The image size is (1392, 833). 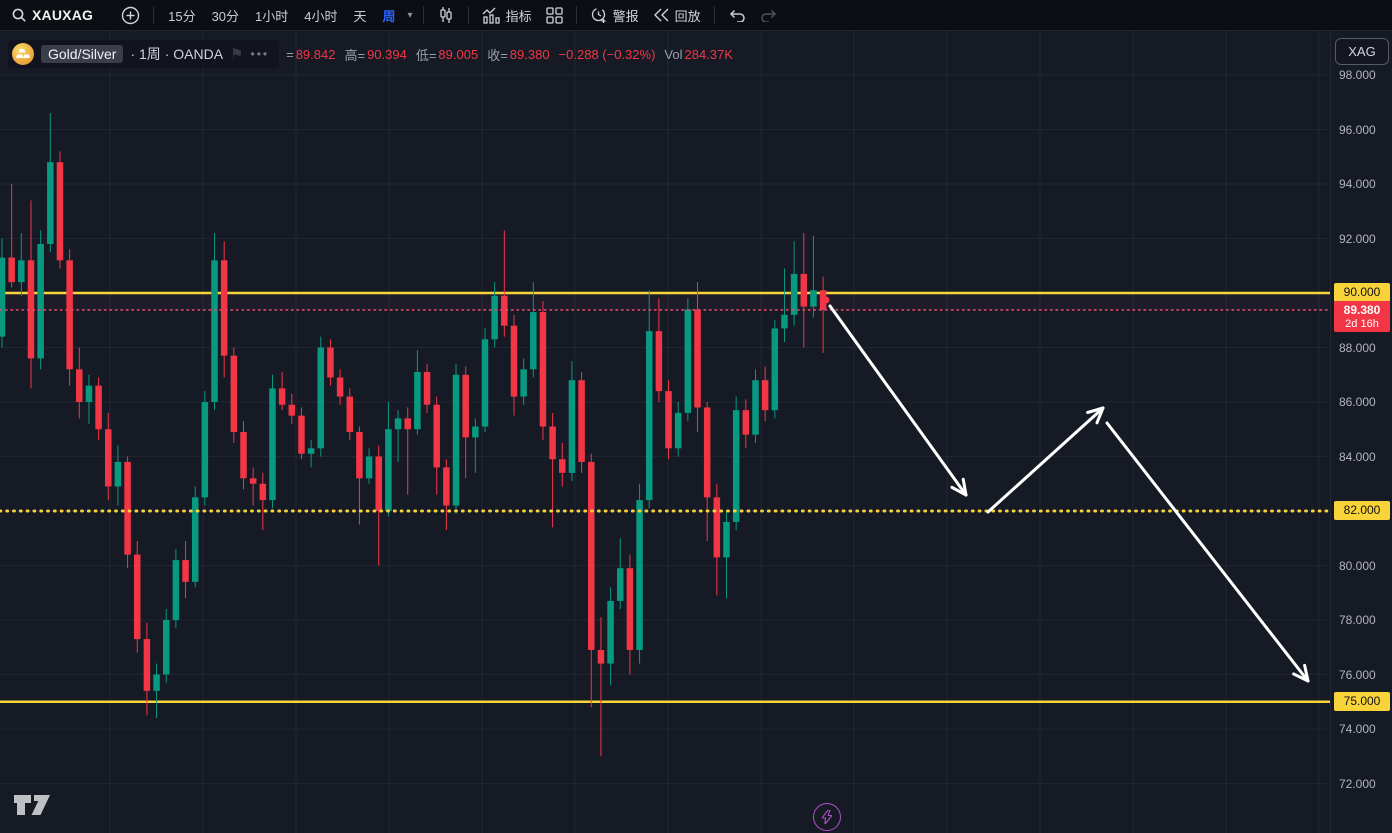 What do you see at coordinates (82, 54) in the screenshot?
I see `legend-symbol-title: Gold/Silver` at bounding box center [82, 54].